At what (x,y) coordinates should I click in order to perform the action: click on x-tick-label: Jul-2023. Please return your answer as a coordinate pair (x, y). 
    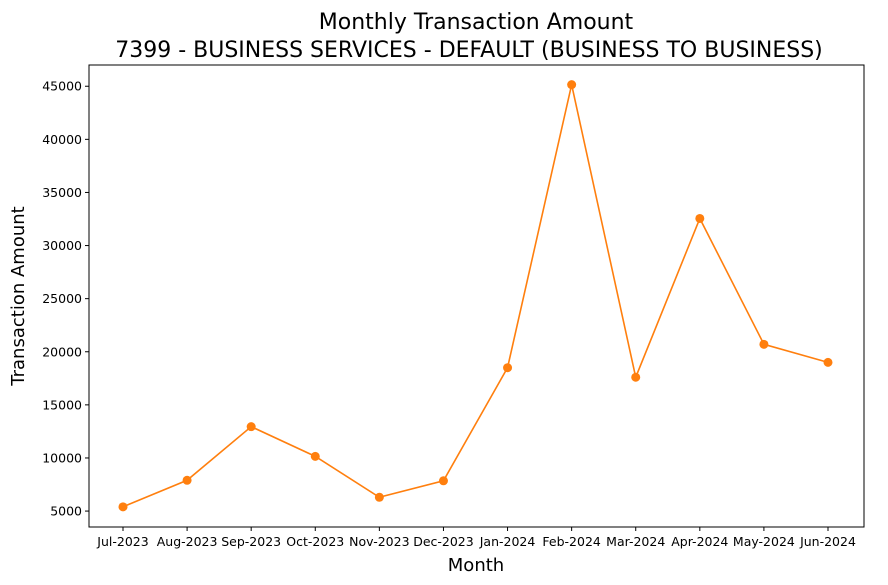
    Looking at the image, I should click on (122, 541).